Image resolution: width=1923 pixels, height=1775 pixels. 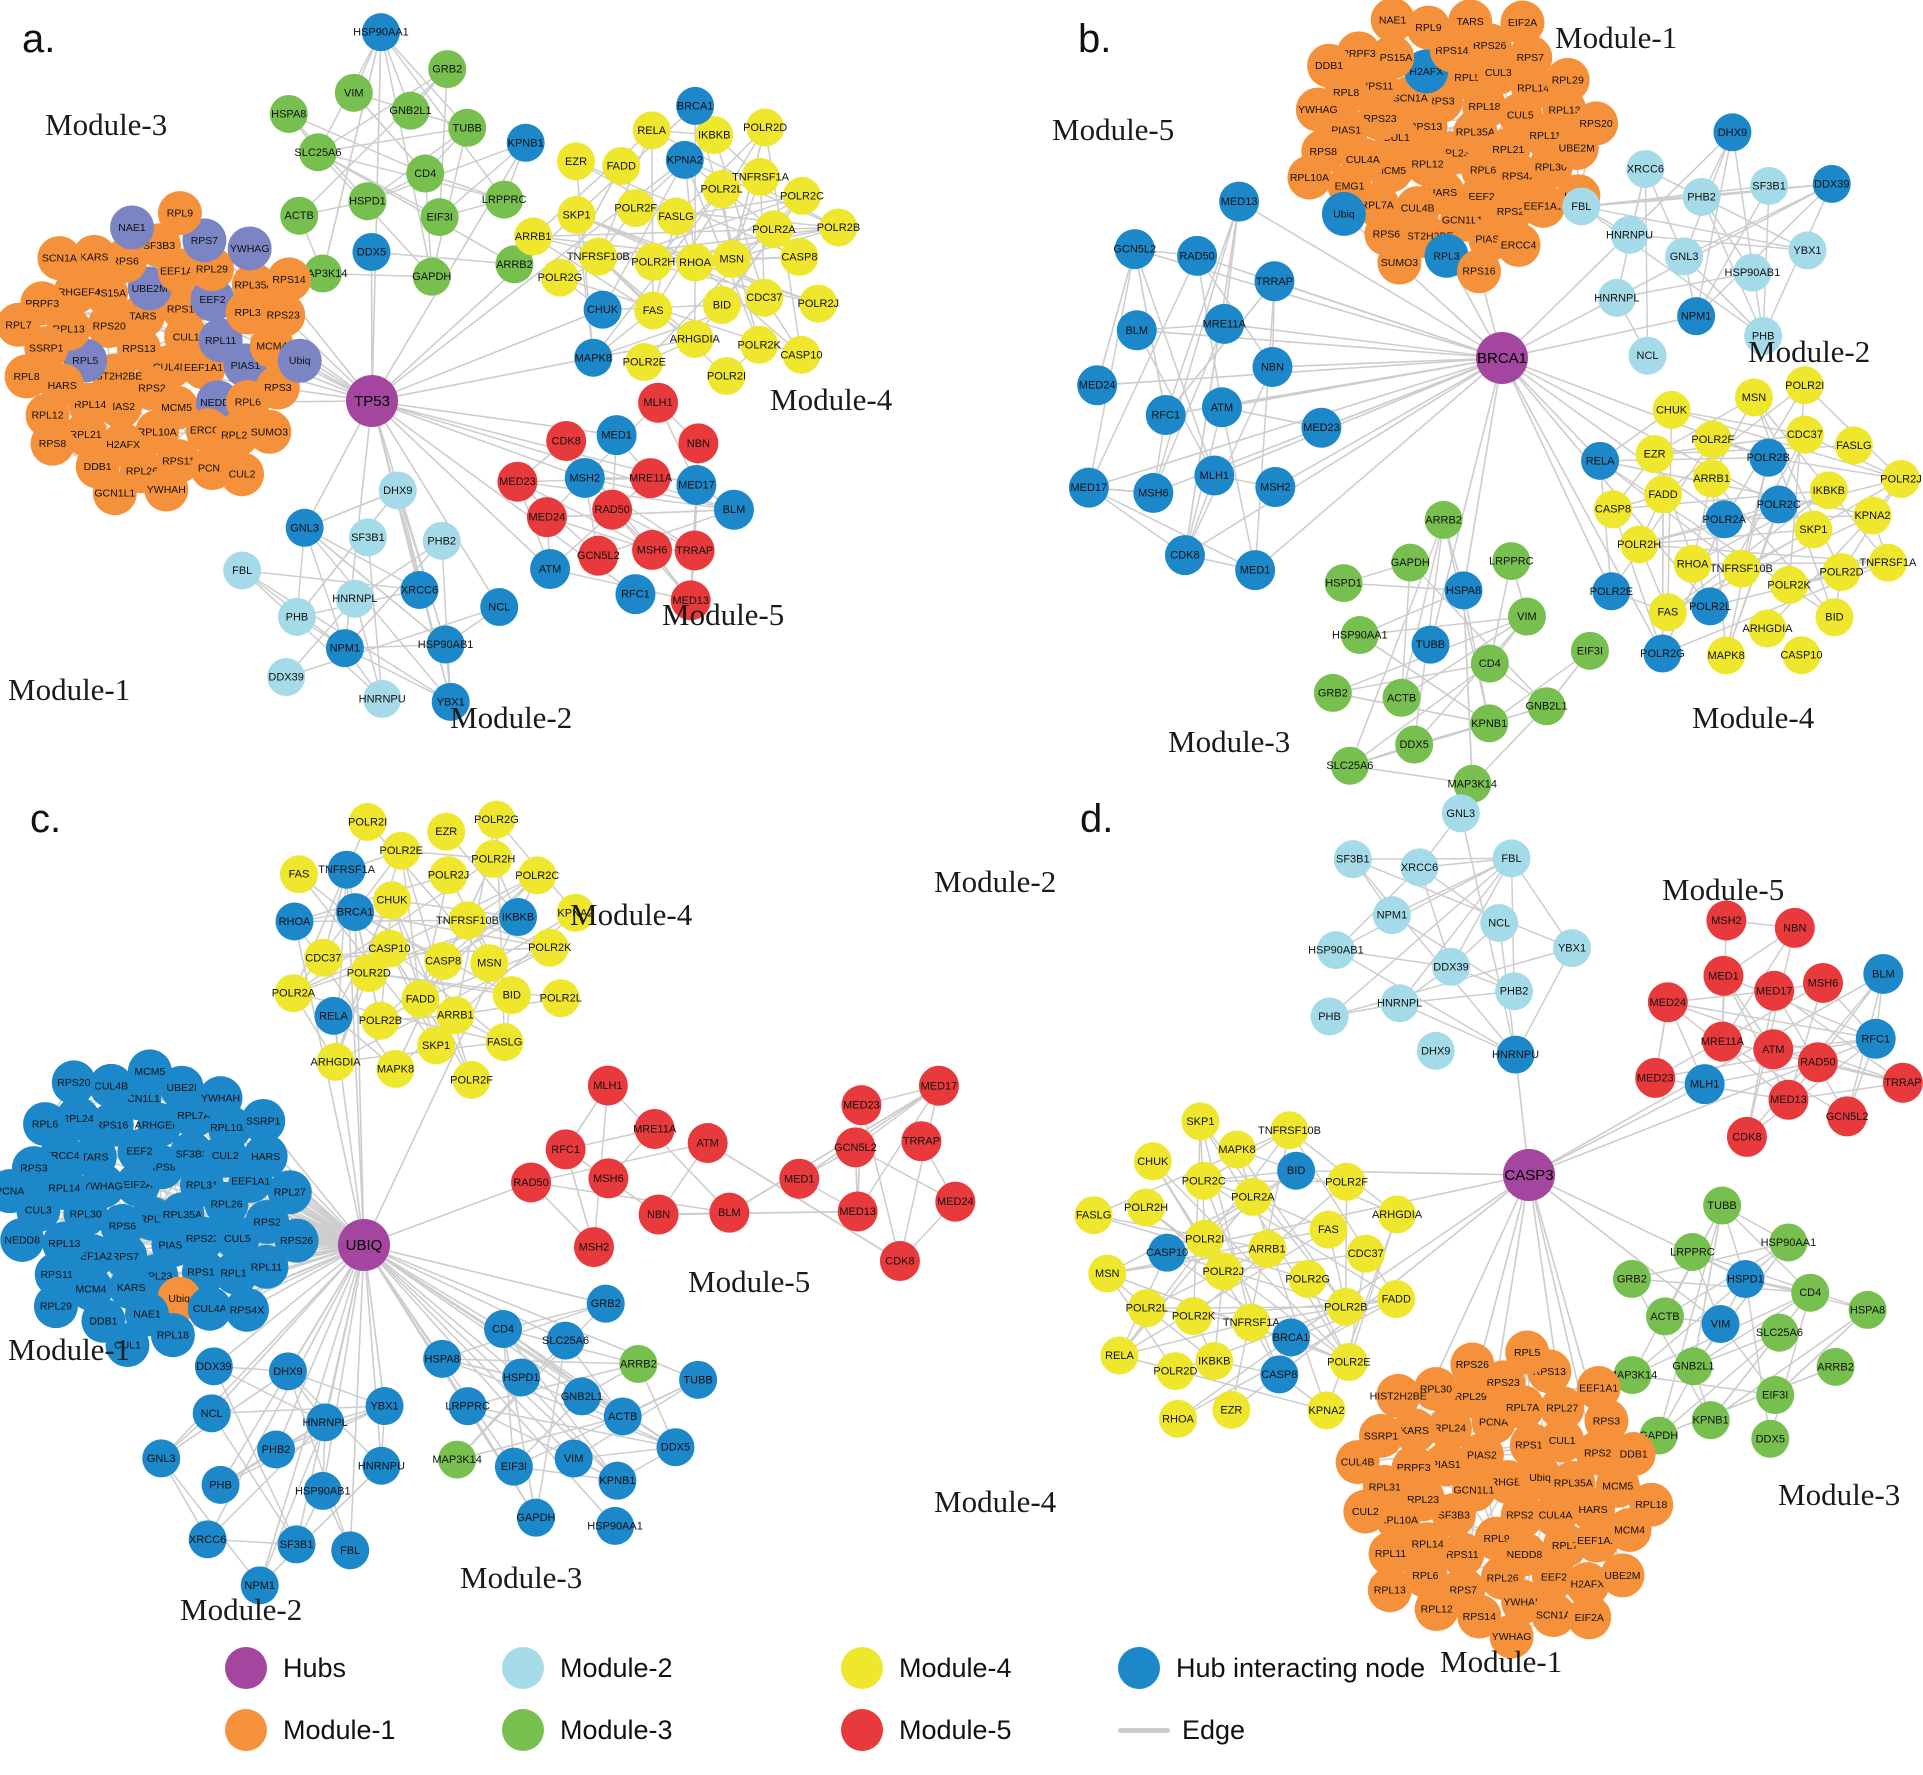 I want to click on node-DHX9, so click(x=397, y=490).